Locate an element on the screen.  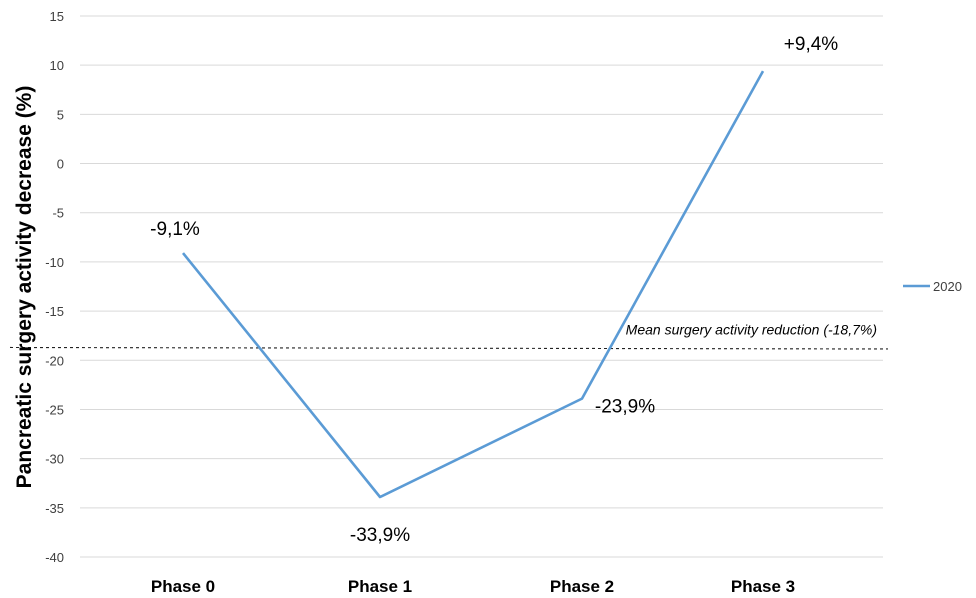
data-label: -9,1% is located at coordinates (175, 229).